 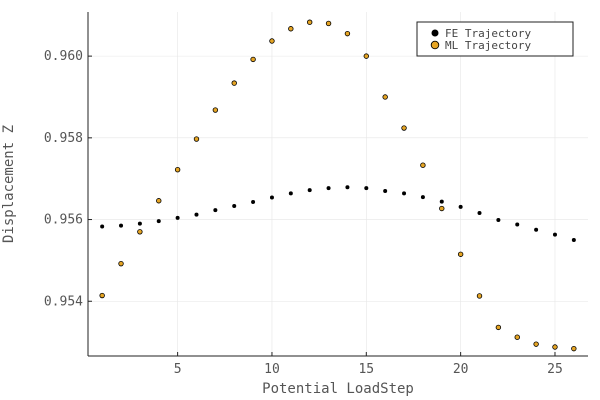 I want to click on x-tick-label: 20, so click(x=461, y=369).